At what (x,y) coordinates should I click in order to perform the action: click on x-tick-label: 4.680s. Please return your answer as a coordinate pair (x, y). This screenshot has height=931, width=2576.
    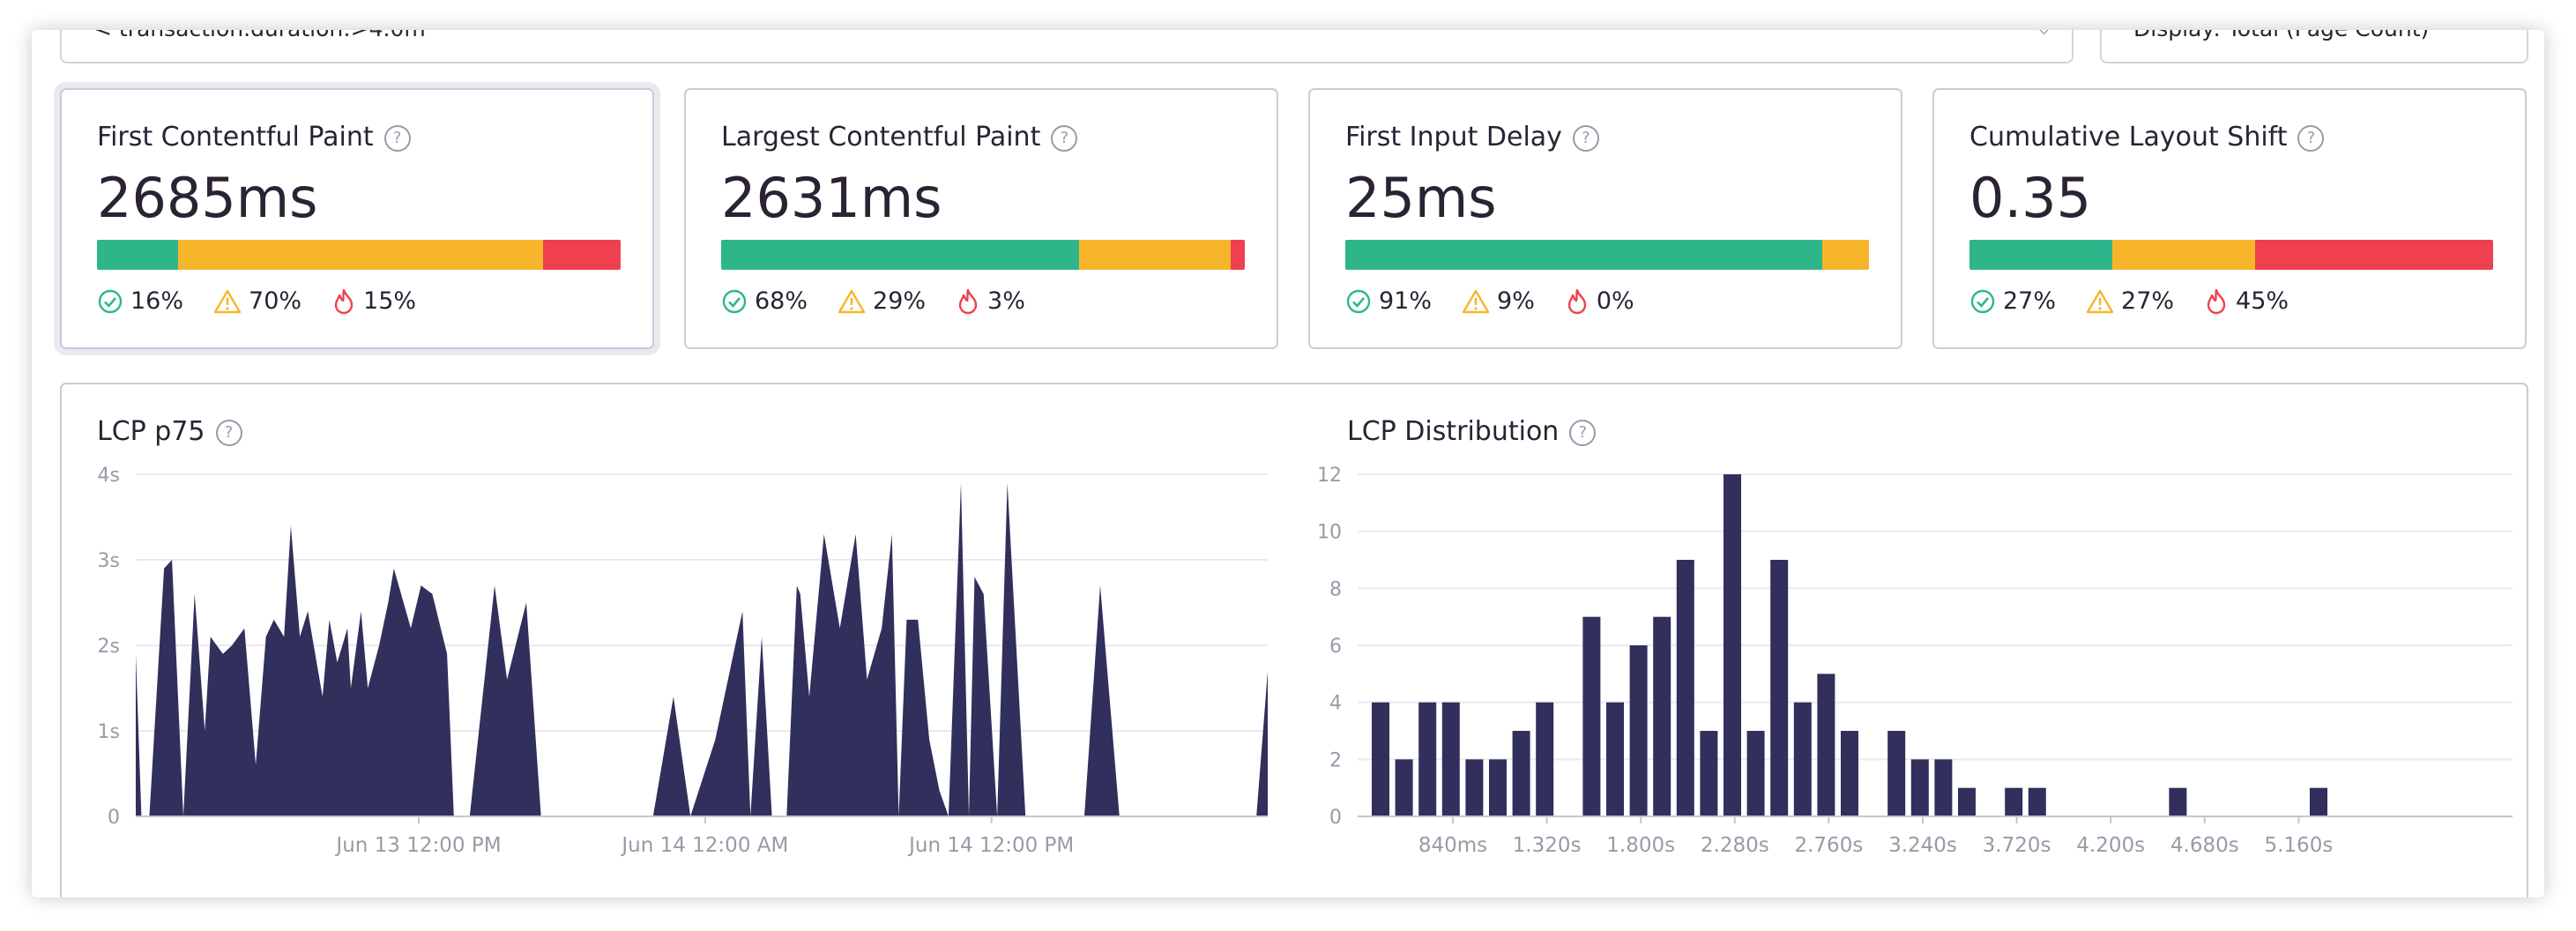
    Looking at the image, I should click on (2204, 845).